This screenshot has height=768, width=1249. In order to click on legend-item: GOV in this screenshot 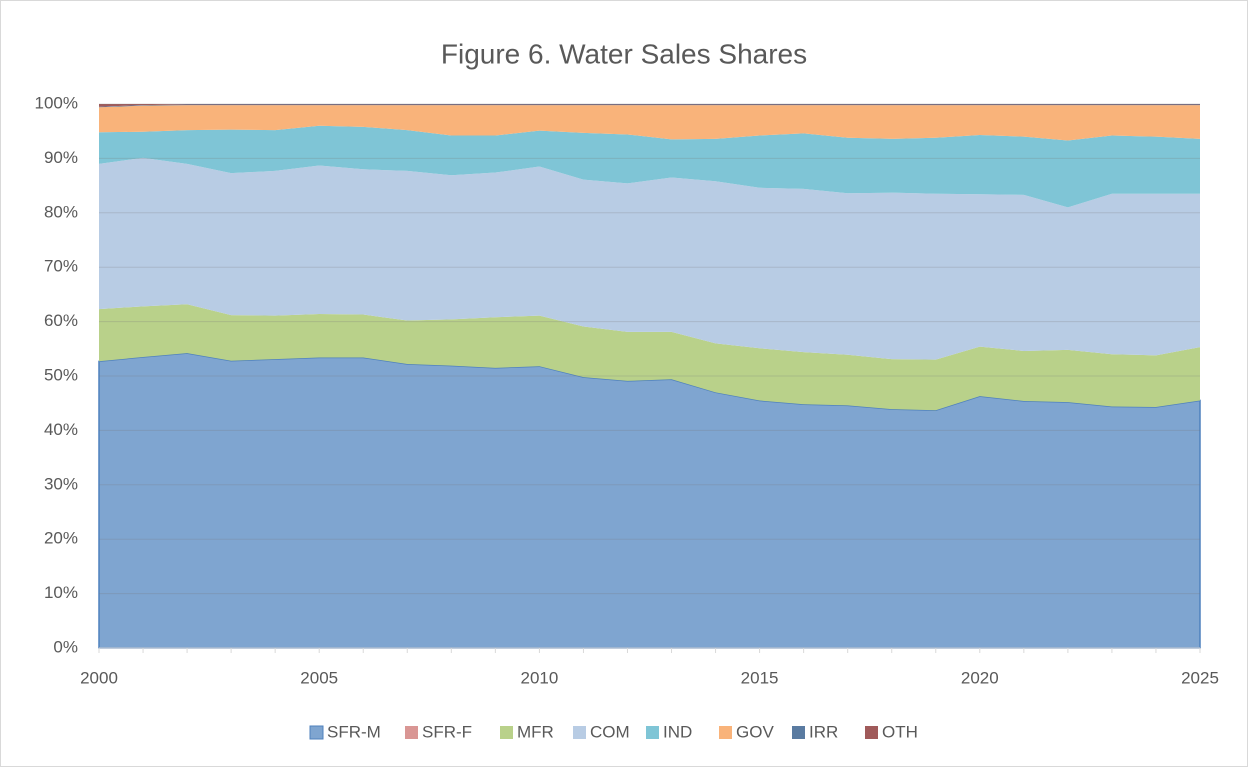, I will do `click(746, 731)`.